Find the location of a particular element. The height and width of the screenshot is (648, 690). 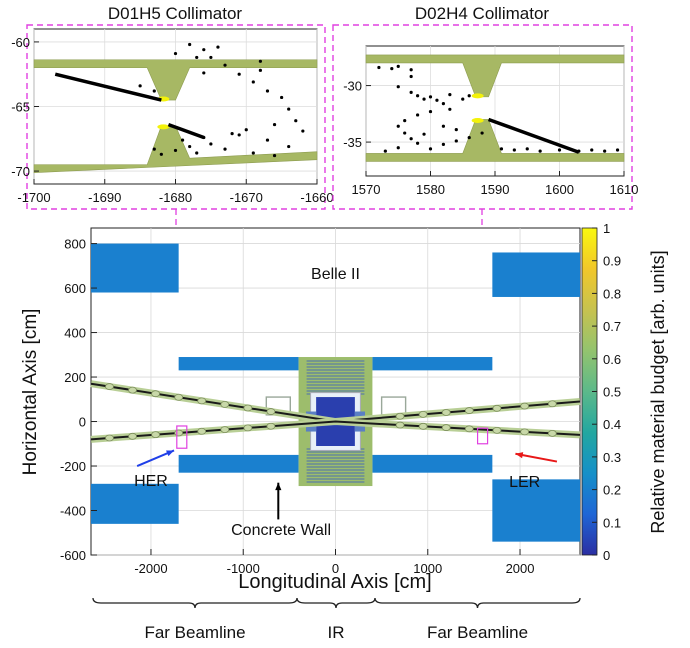

inset1-marks: -1700 -1690 -1680 -1670 -1660 -70 -65 -60 is located at coordinates (172, 117).